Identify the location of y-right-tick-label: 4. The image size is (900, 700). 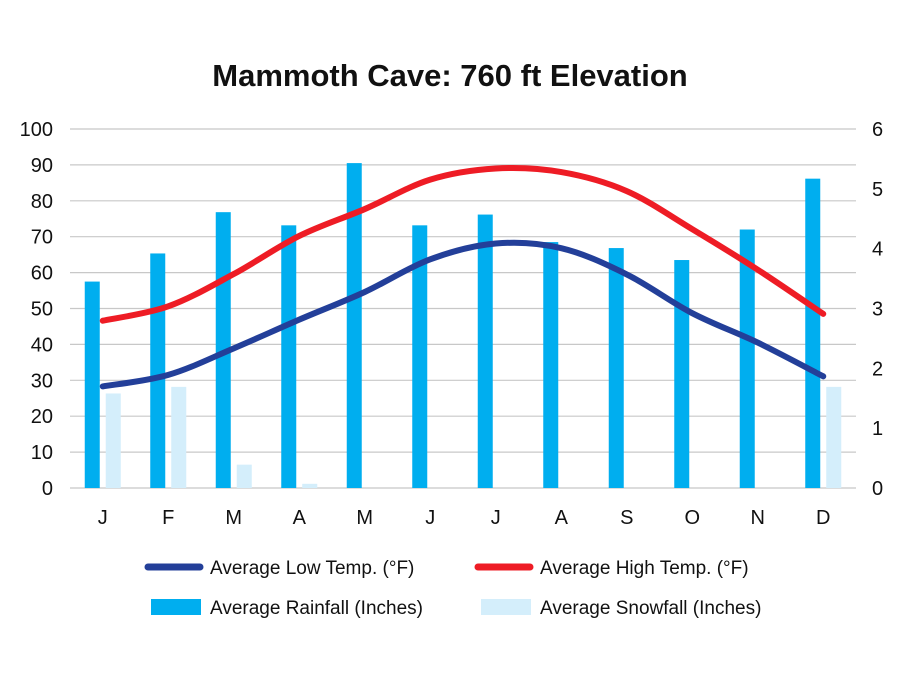
(877, 250).